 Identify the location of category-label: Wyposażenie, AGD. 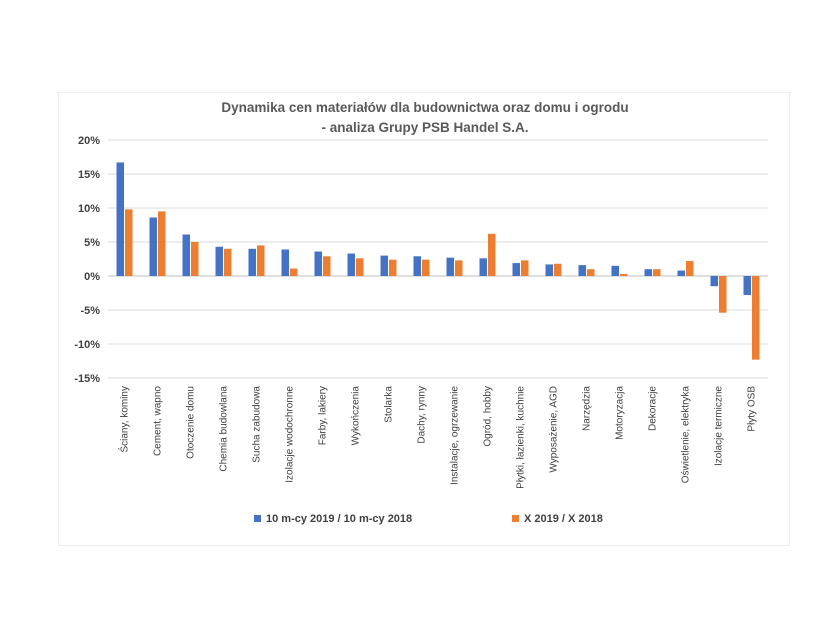
(554, 429).